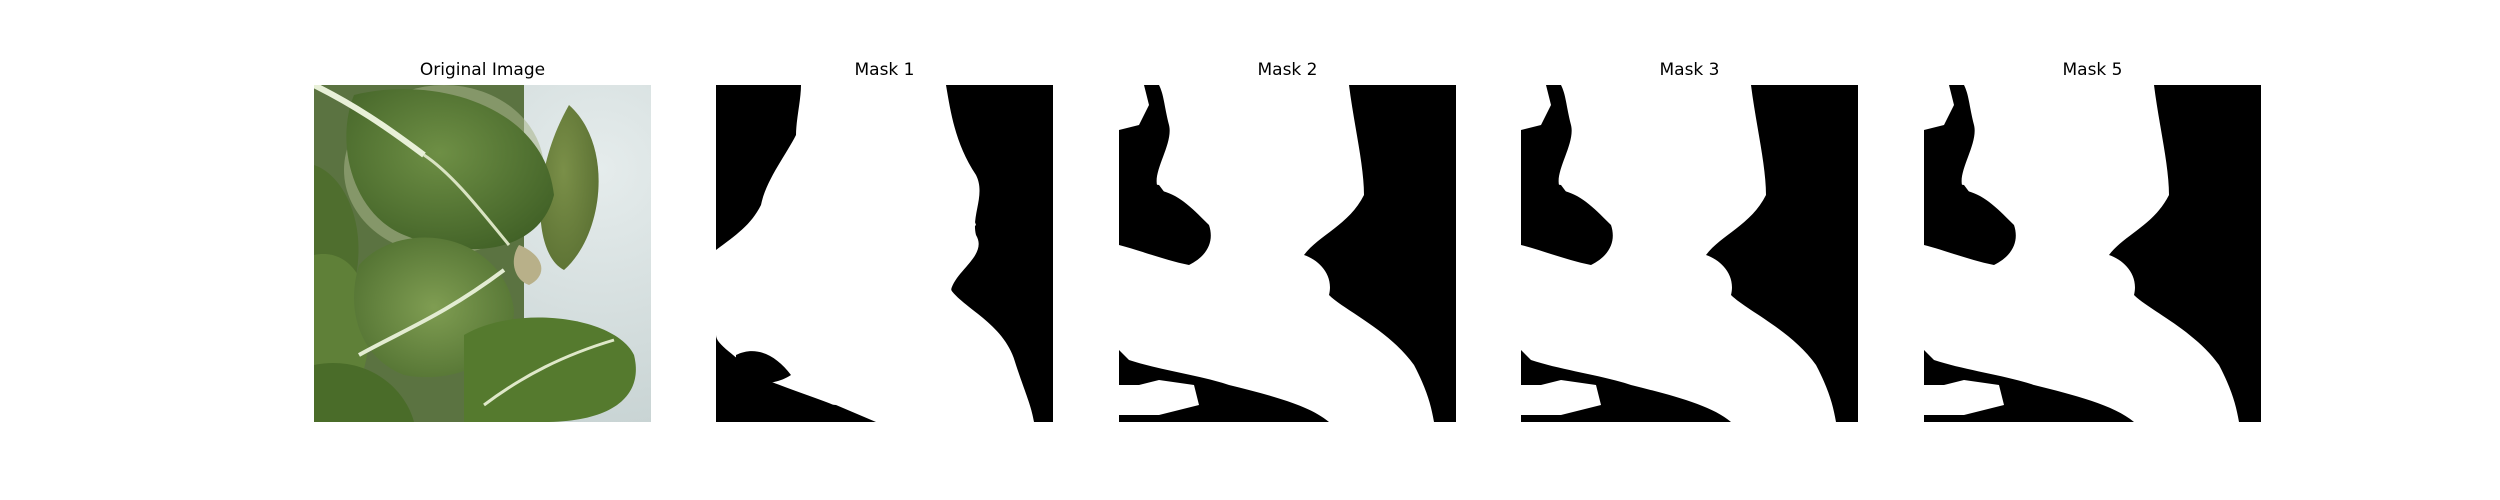 The image size is (2500, 500). I want to click on panel-mask-1: Mask 1, so click(884, 245).